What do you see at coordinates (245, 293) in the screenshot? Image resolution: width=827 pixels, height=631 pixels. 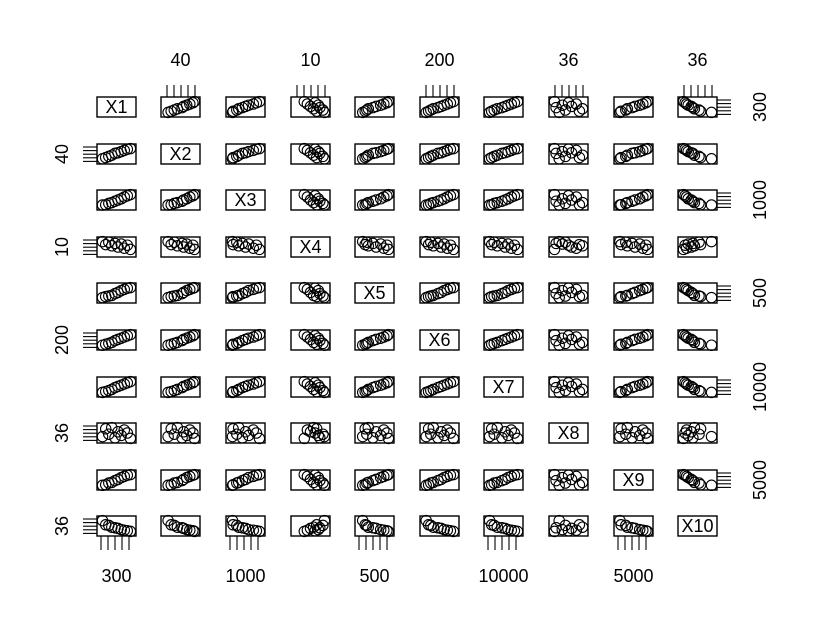 I see `panel-frame` at bounding box center [245, 293].